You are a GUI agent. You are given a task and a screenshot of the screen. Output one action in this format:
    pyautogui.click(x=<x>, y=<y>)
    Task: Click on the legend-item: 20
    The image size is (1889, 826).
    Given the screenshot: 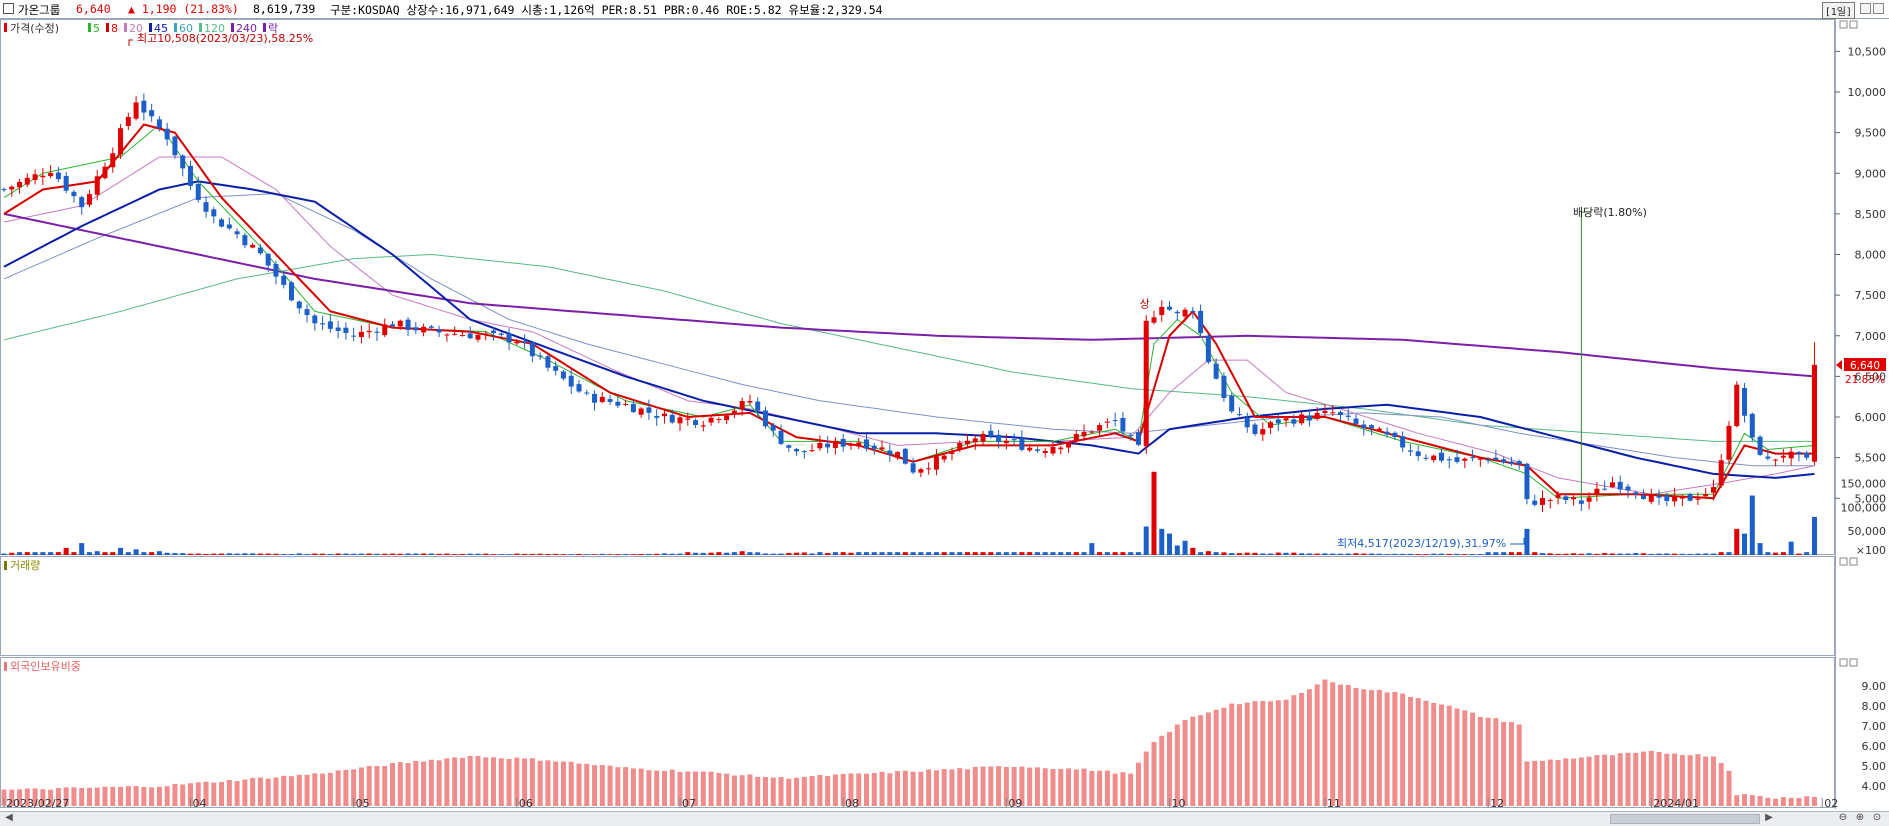 What is the action you would take?
    pyautogui.click(x=136, y=28)
    